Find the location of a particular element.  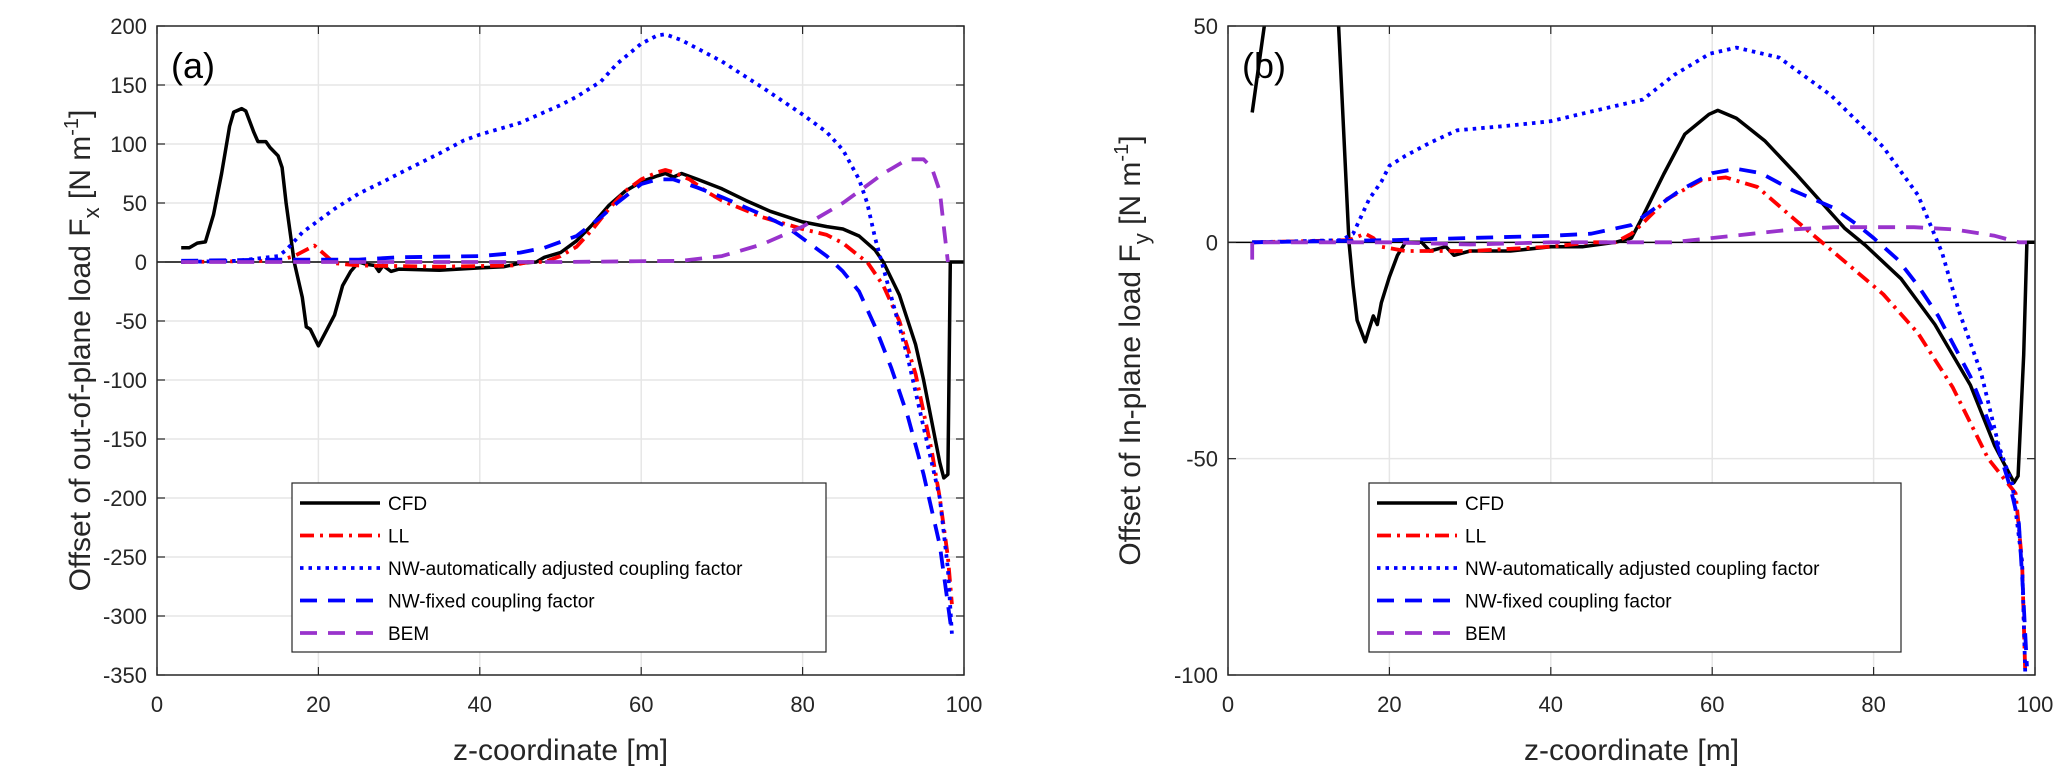

panel-label: (a) is located at coordinates (193, 65).